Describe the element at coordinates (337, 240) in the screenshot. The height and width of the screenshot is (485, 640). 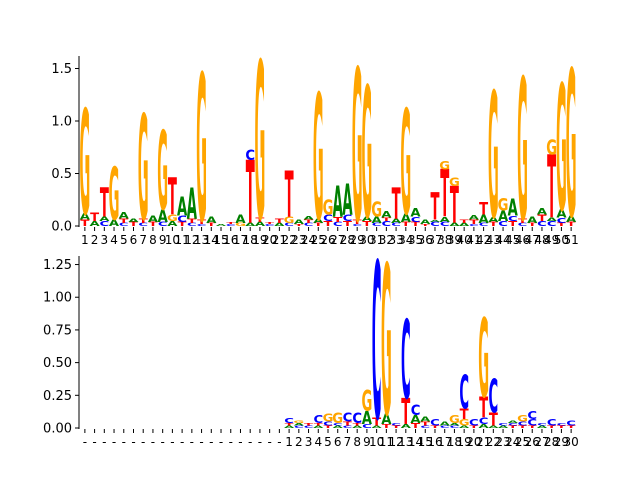
I see `x-tick-label: 27` at that location.